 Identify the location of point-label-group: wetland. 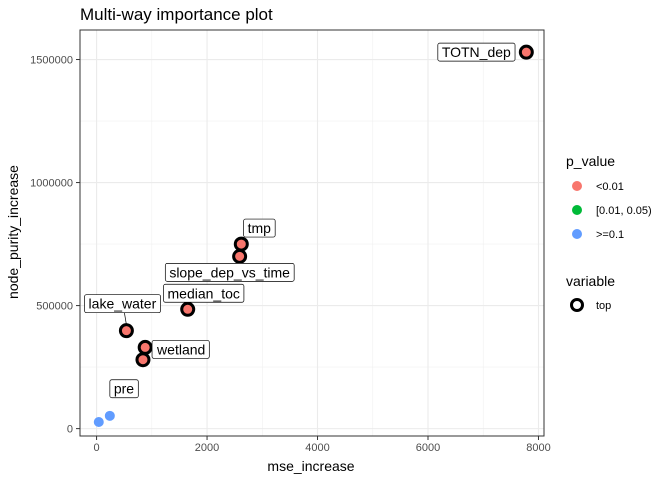
(180, 349).